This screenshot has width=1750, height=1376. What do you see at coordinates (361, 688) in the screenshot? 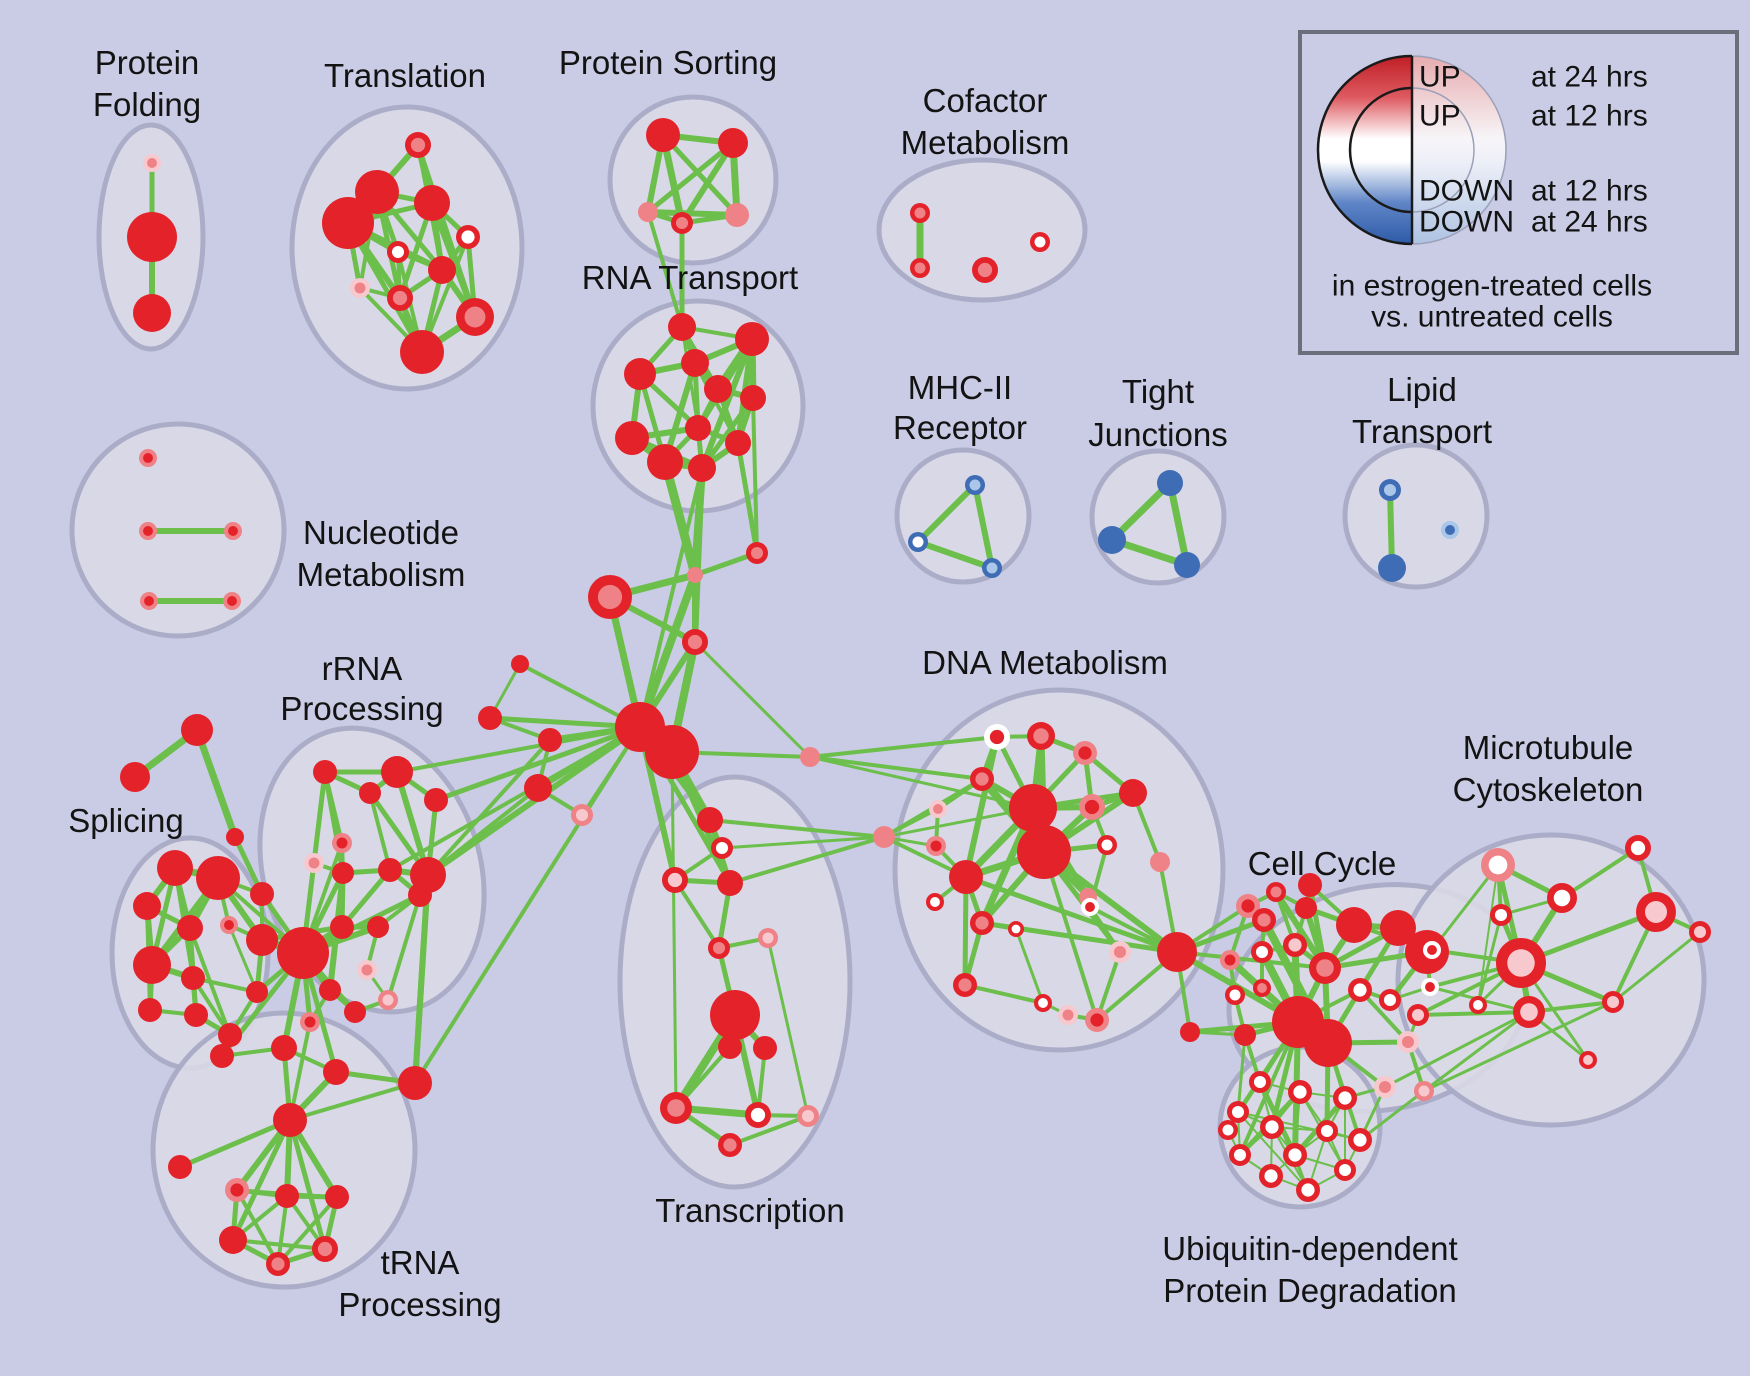
I see `cluster-rrna-processing-label: rRNA Processing` at bounding box center [361, 688].